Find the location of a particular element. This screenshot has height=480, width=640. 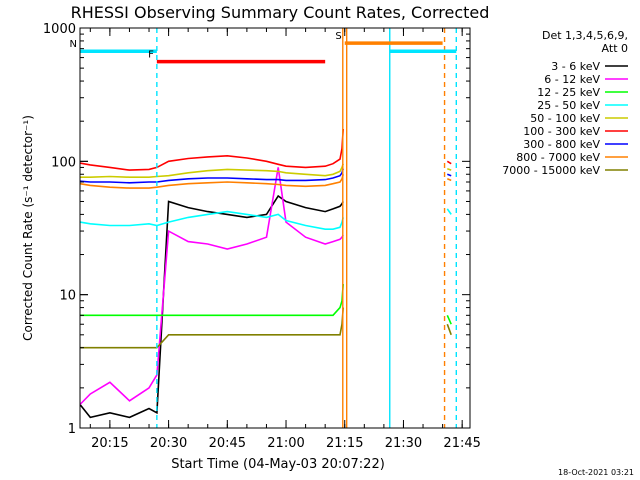

y-axis-label: Corrected Count Rate (s⁻¹ detector⁻¹) is located at coordinates (28, 228).